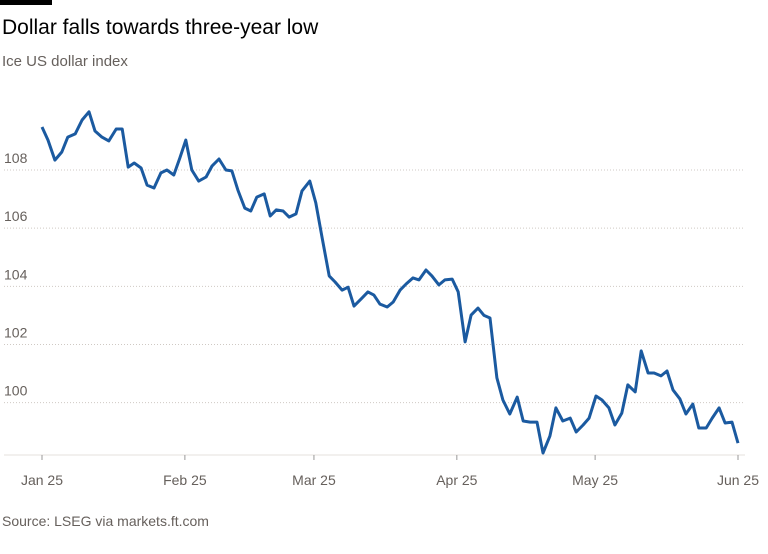 Image resolution: width=768 pixels, height=554 pixels. I want to click on x-tick-label: Jan 25, so click(42, 480).